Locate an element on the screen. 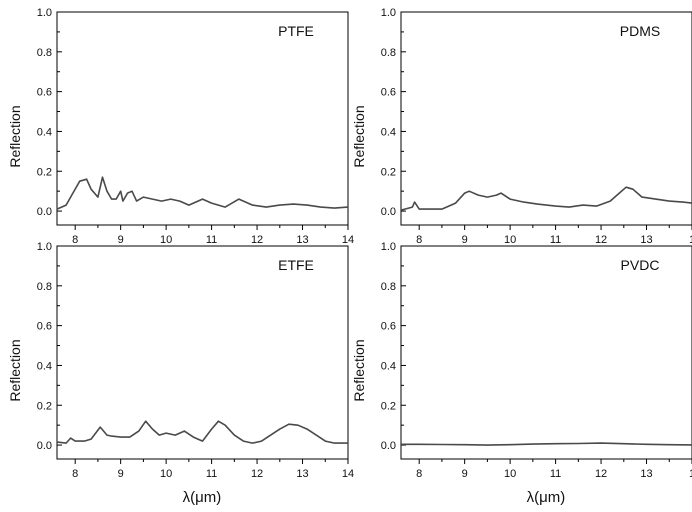  panel-label: PTFE is located at coordinates (296, 31).